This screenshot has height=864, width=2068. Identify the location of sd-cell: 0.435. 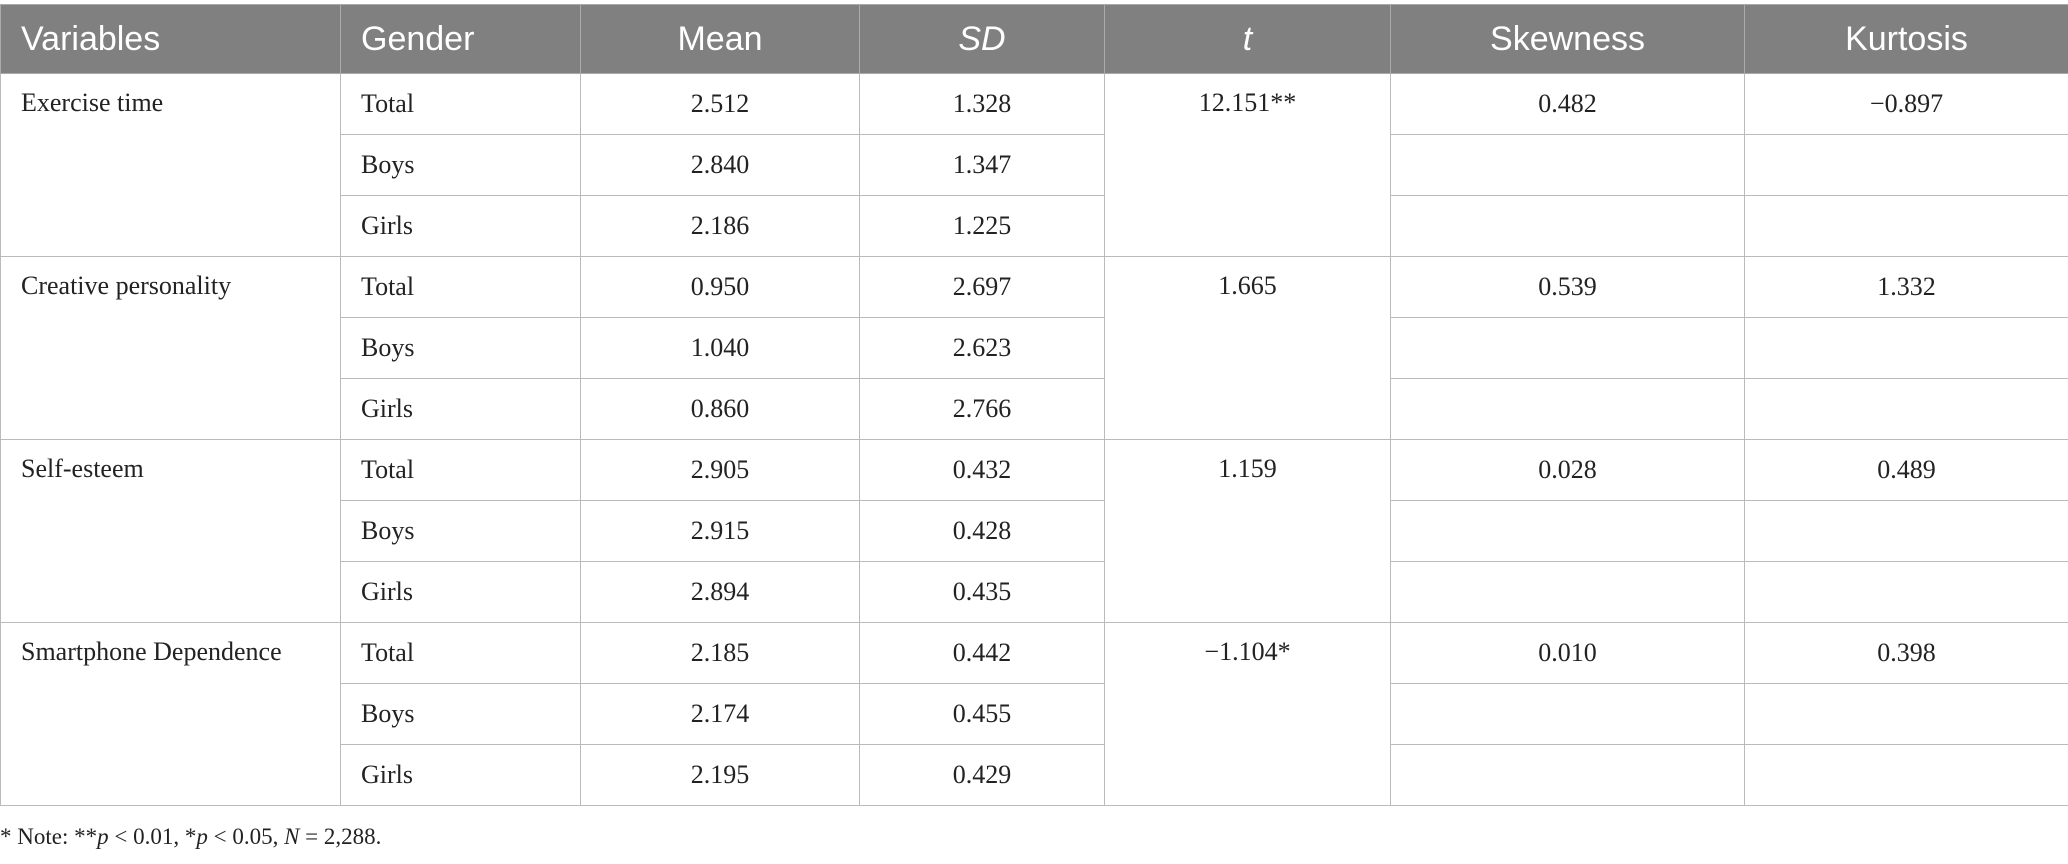
(982, 592).